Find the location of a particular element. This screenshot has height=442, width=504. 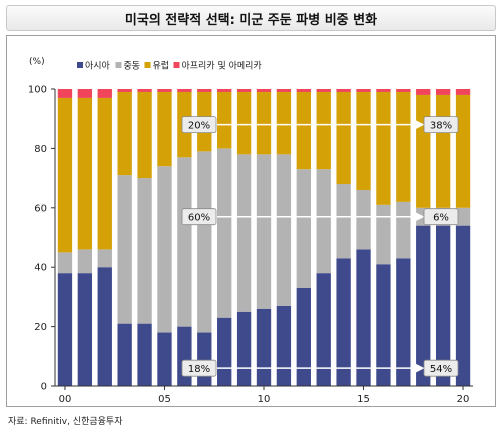

x-tick-label: 00 is located at coordinates (65, 399).